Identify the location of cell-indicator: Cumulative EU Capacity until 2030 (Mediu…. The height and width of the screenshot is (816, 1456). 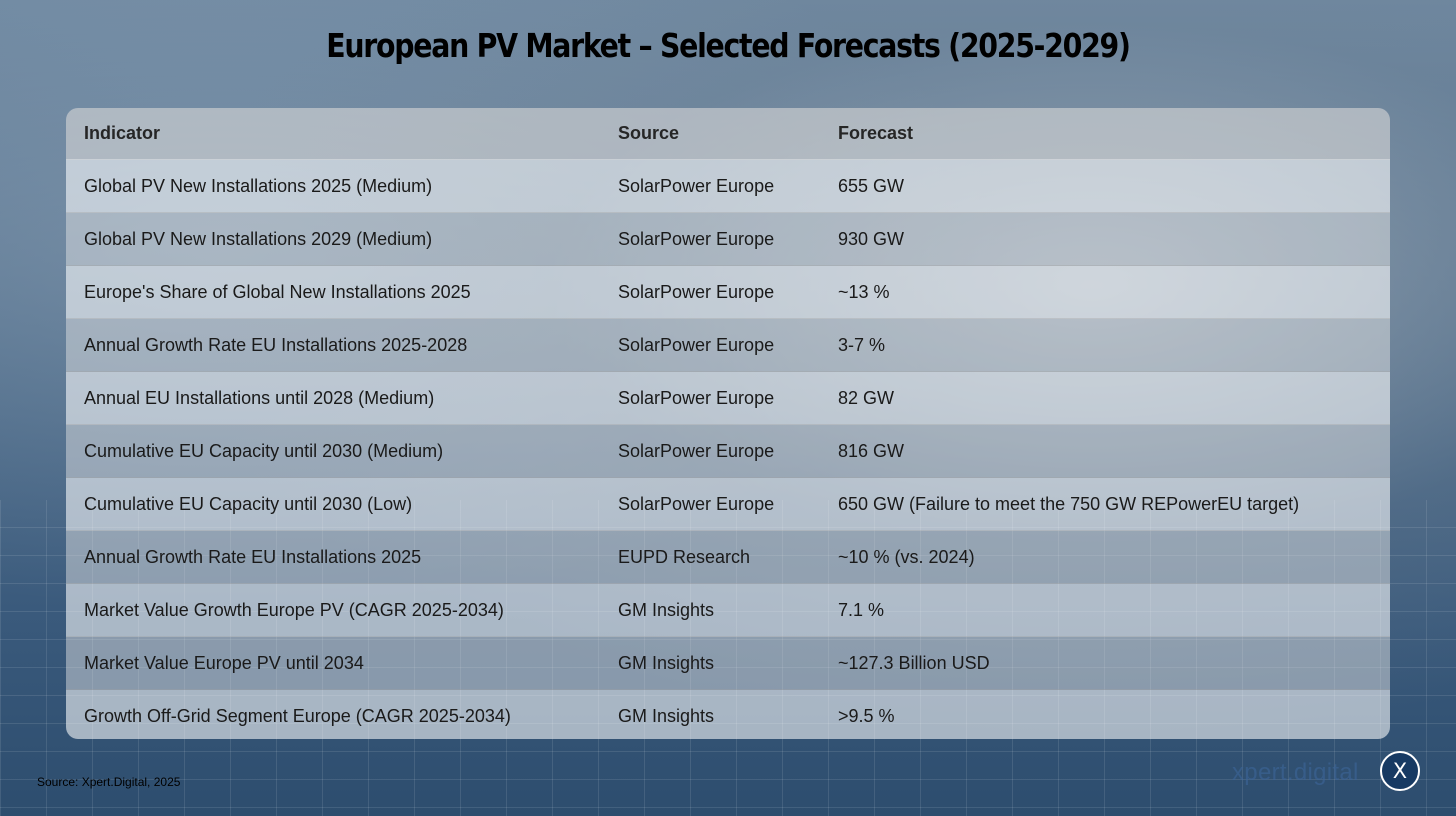
(332, 451).